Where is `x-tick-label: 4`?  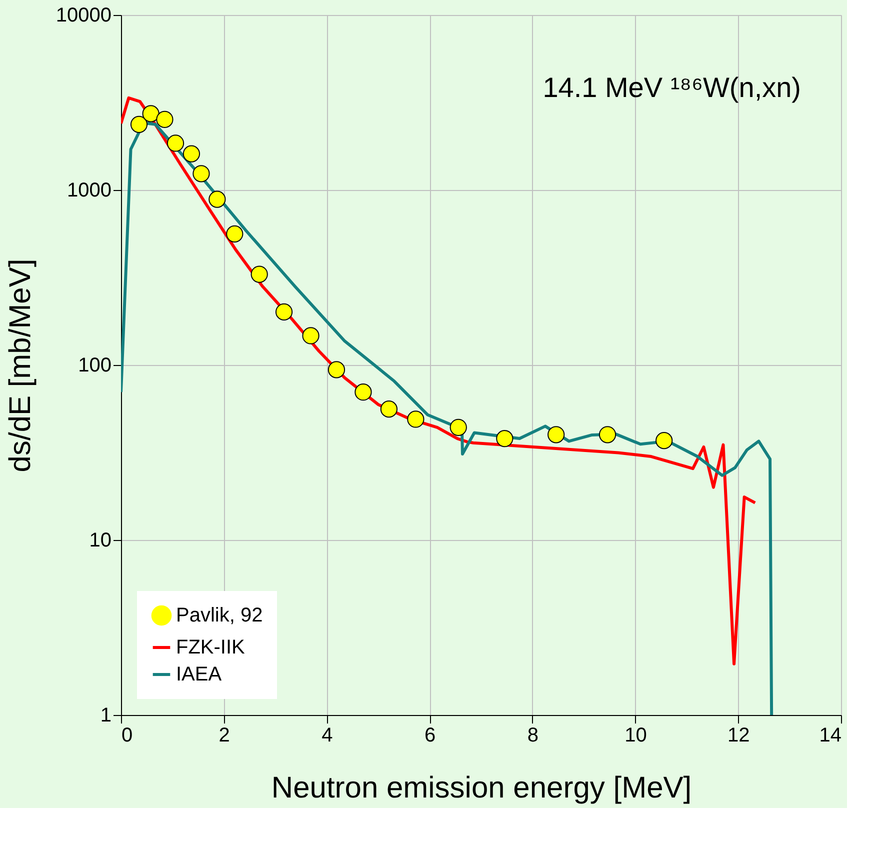 x-tick-label: 4 is located at coordinates (327, 735).